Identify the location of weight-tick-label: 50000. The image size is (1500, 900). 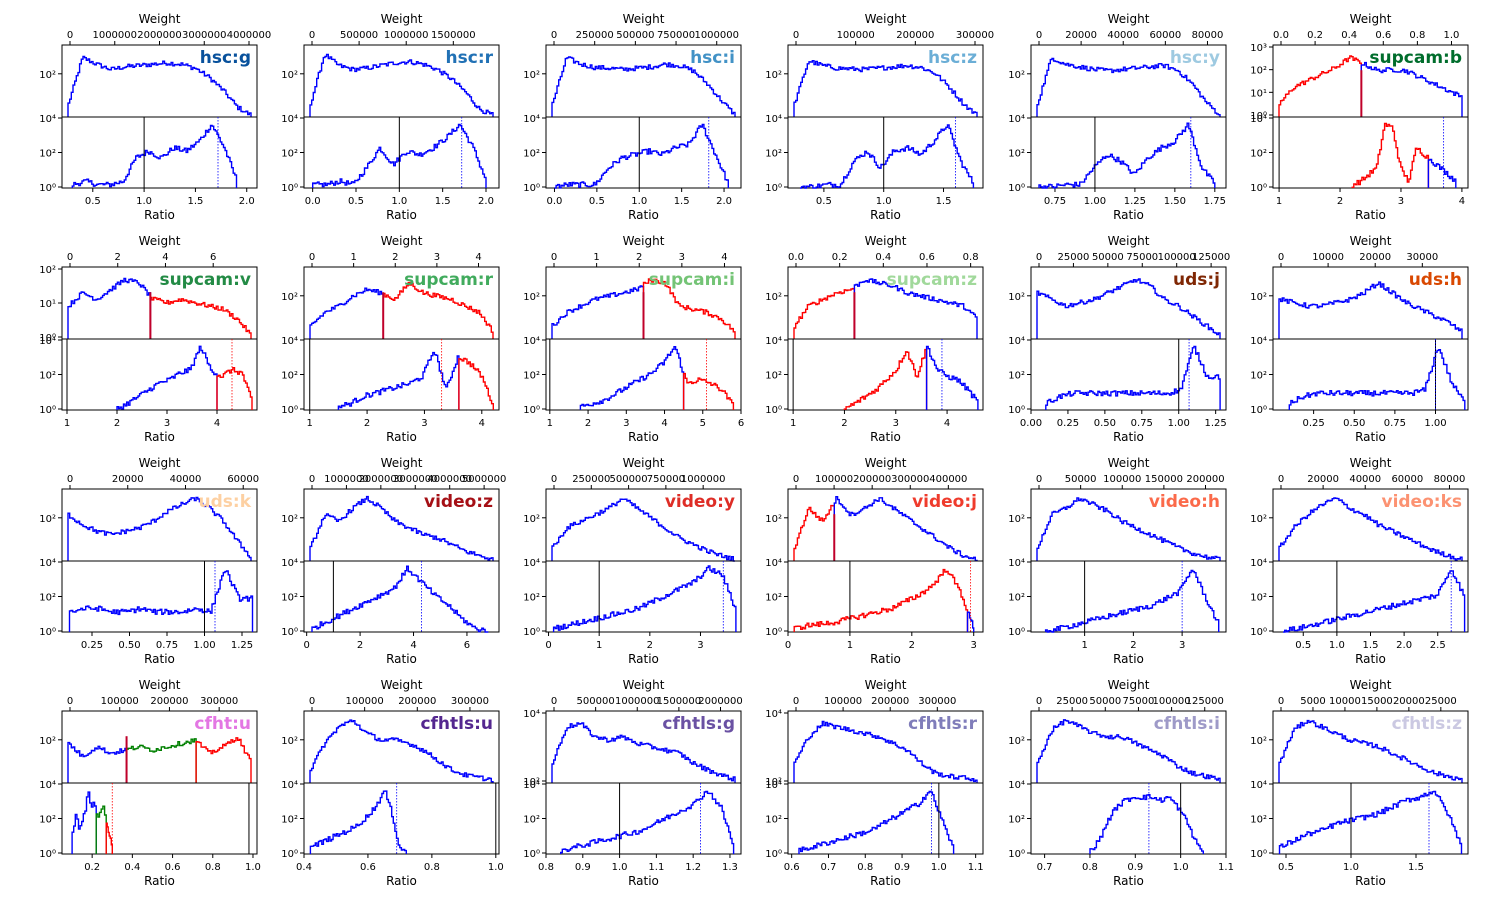
(1081, 479).